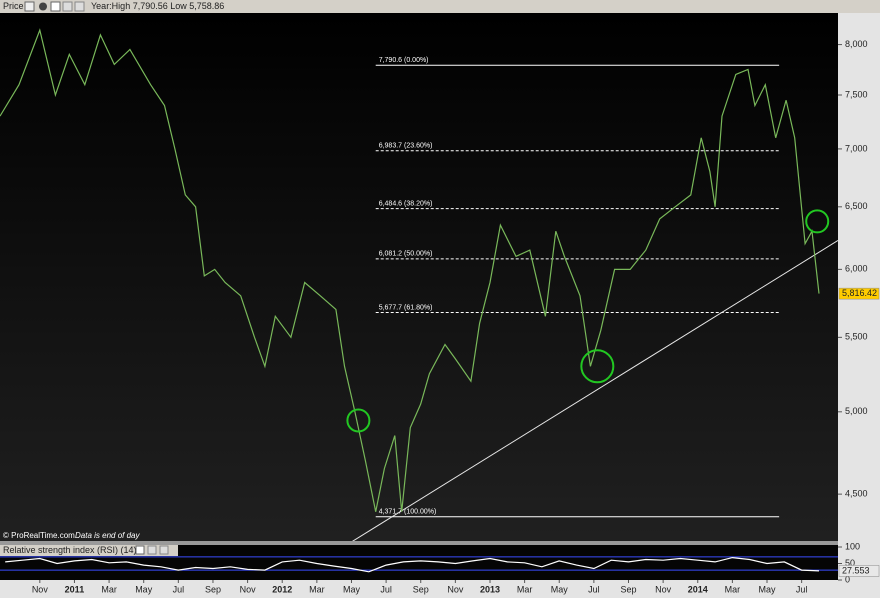 The height and width of the screenshot is (598, 880). What do you see at coordinates (856, 494) in the screenshot?
I see `y-tick-label: 4,500` at bounding box center [856, 494].